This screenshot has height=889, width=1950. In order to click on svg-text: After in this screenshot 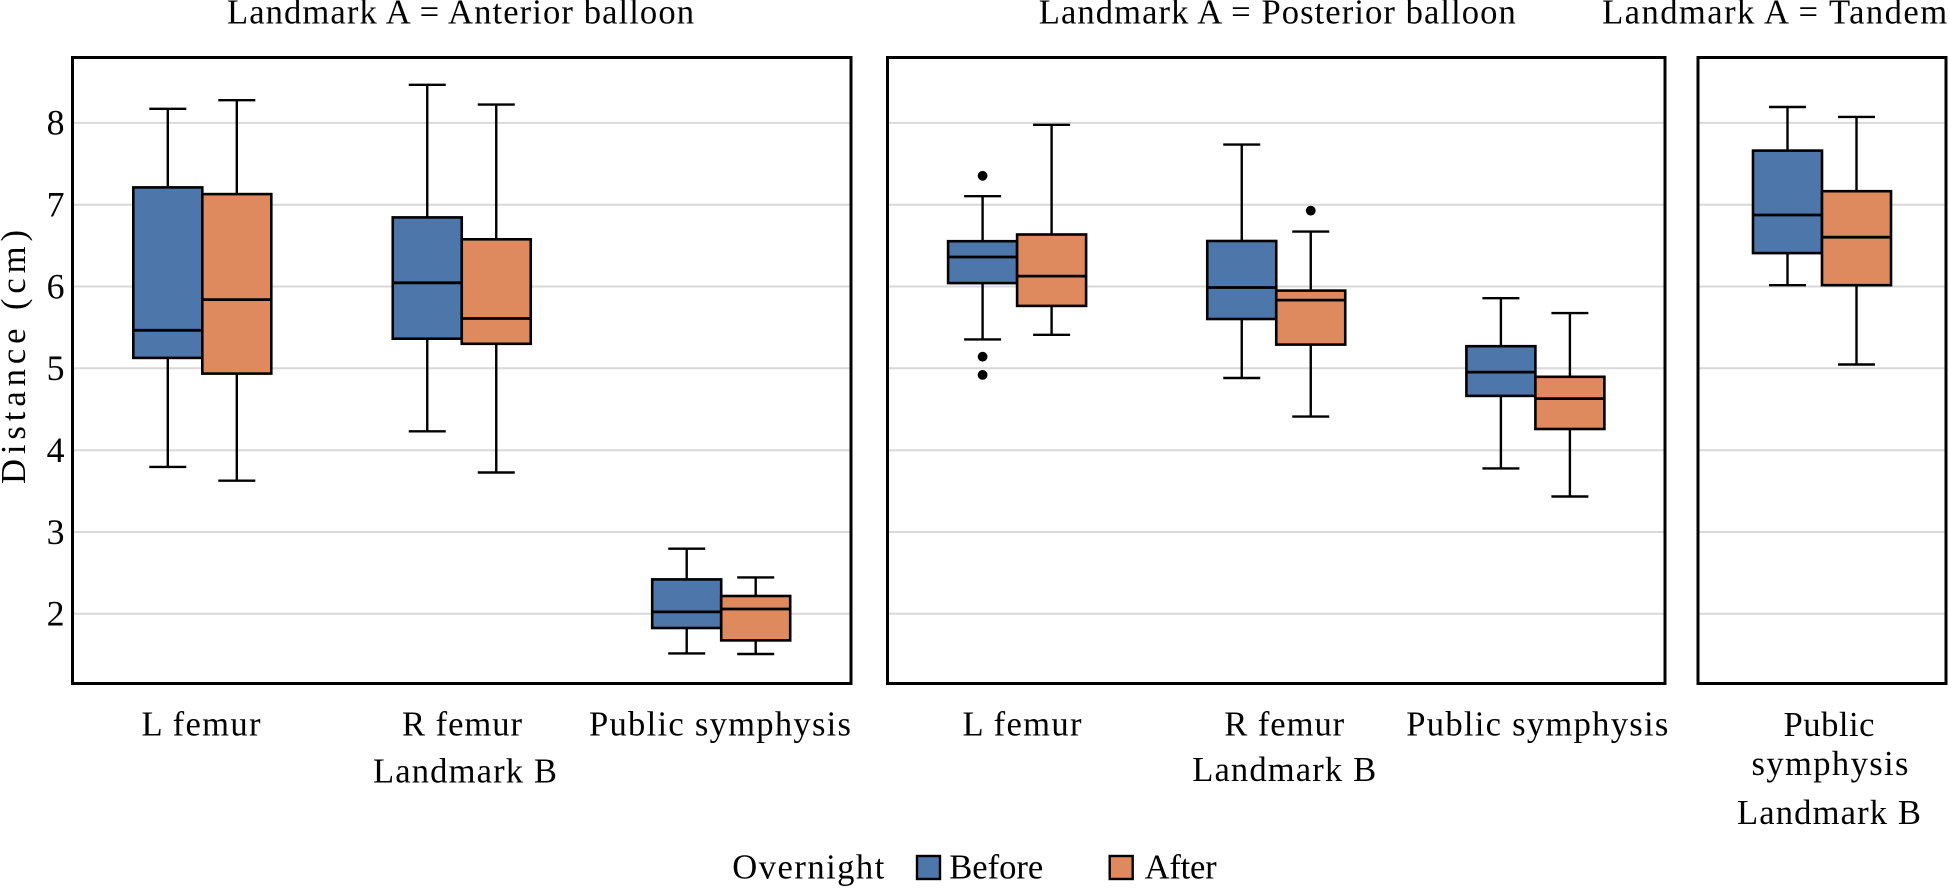, I will do `click(1181, 868)`.